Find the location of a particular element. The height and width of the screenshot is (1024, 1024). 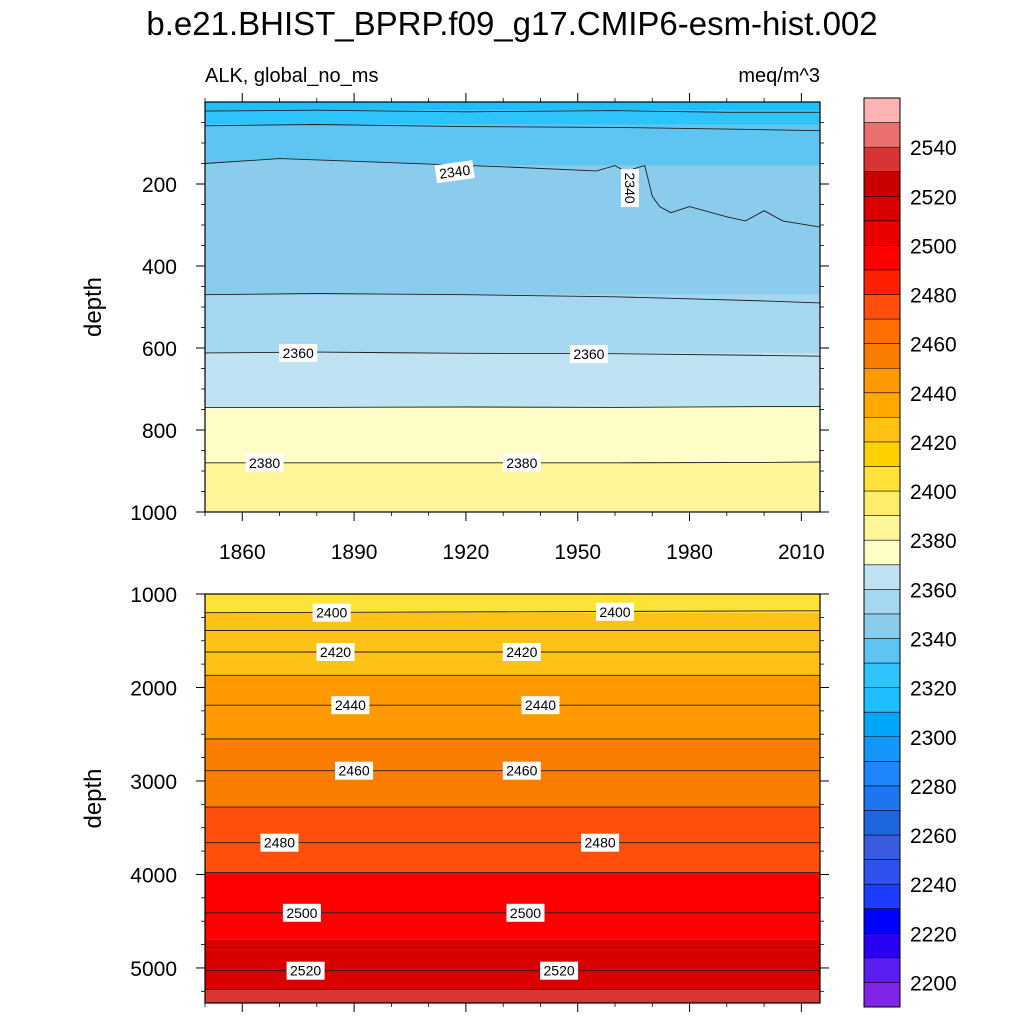

colorbar-label: 2520 is located at coordinates (933, 197).